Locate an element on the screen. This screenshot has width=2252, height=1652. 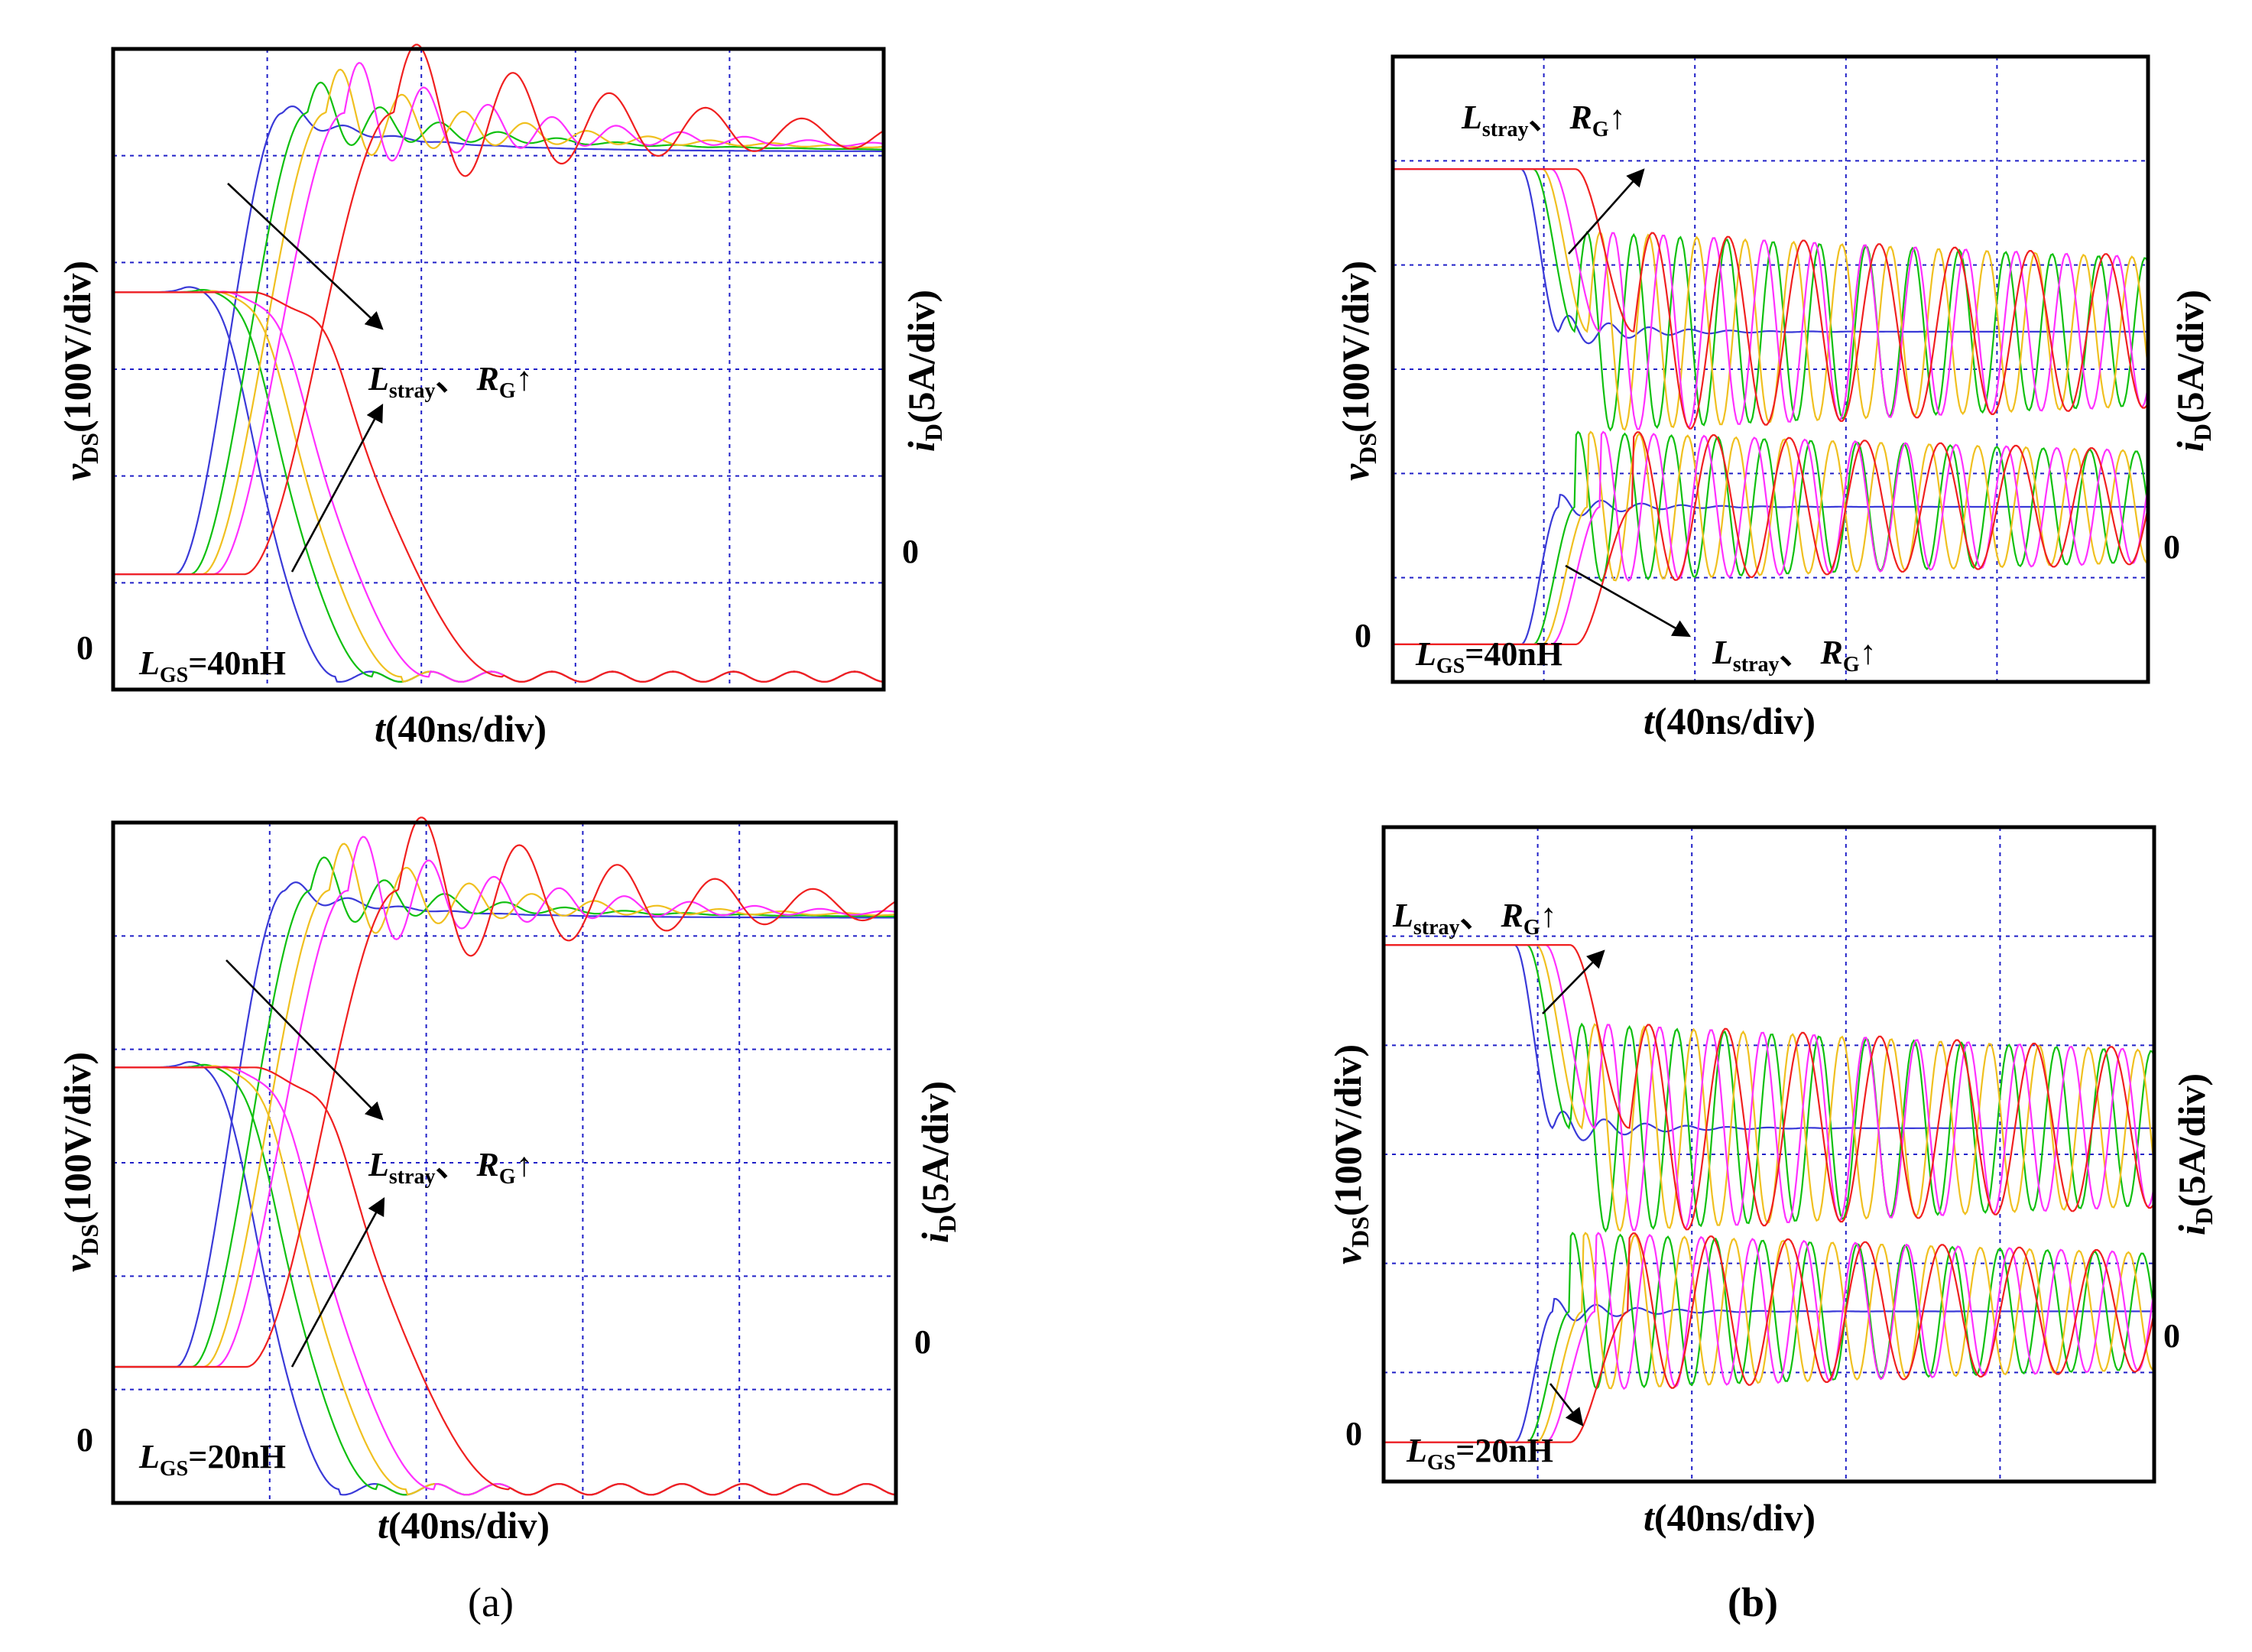
caption-a: (a) is located at coordinates (491, 1602).